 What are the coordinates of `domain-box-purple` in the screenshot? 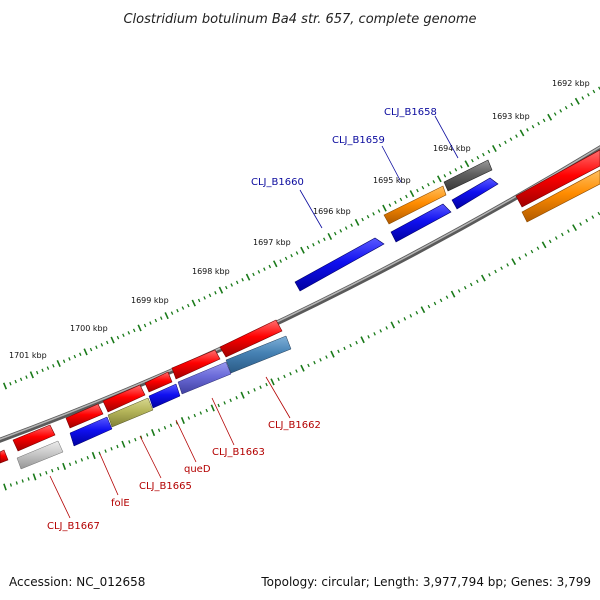 It's located at (204, 378).